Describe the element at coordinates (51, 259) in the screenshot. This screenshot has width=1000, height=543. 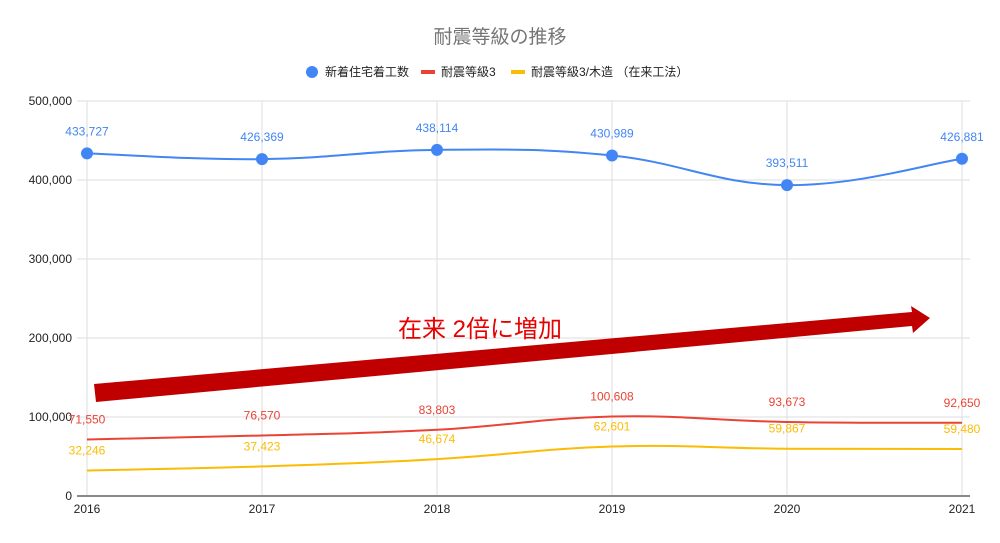
I see `y-tick-label: 300,000` at that location.